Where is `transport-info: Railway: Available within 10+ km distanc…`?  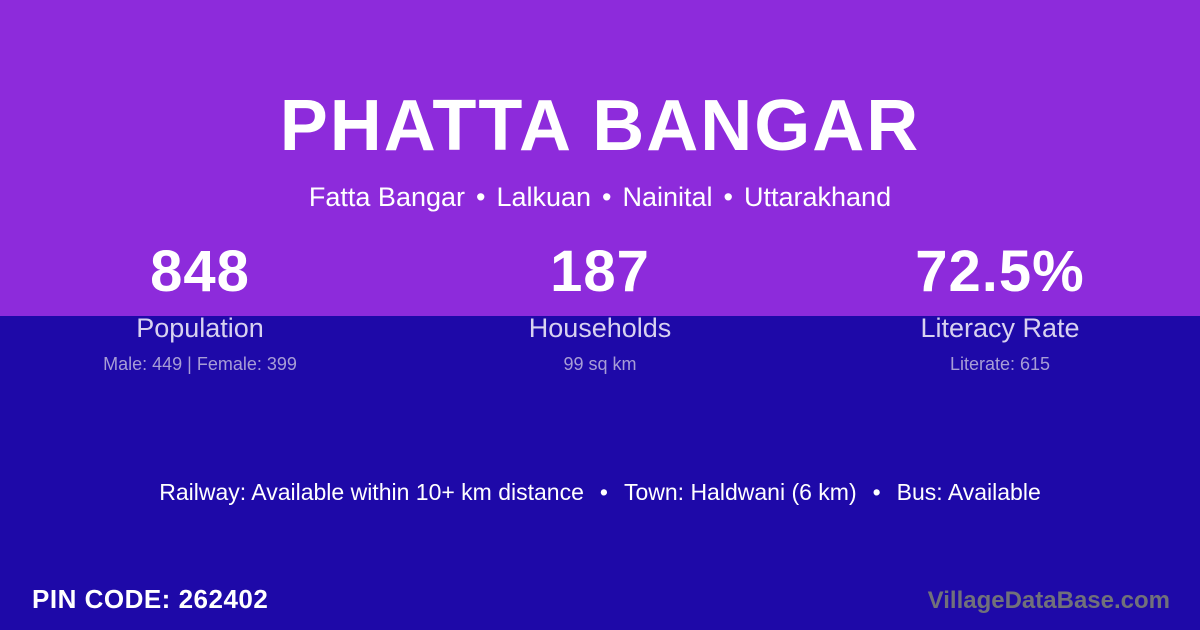
transport-info: Railway: Available within 10+ km distanc… is located at coordinates (600, 493).